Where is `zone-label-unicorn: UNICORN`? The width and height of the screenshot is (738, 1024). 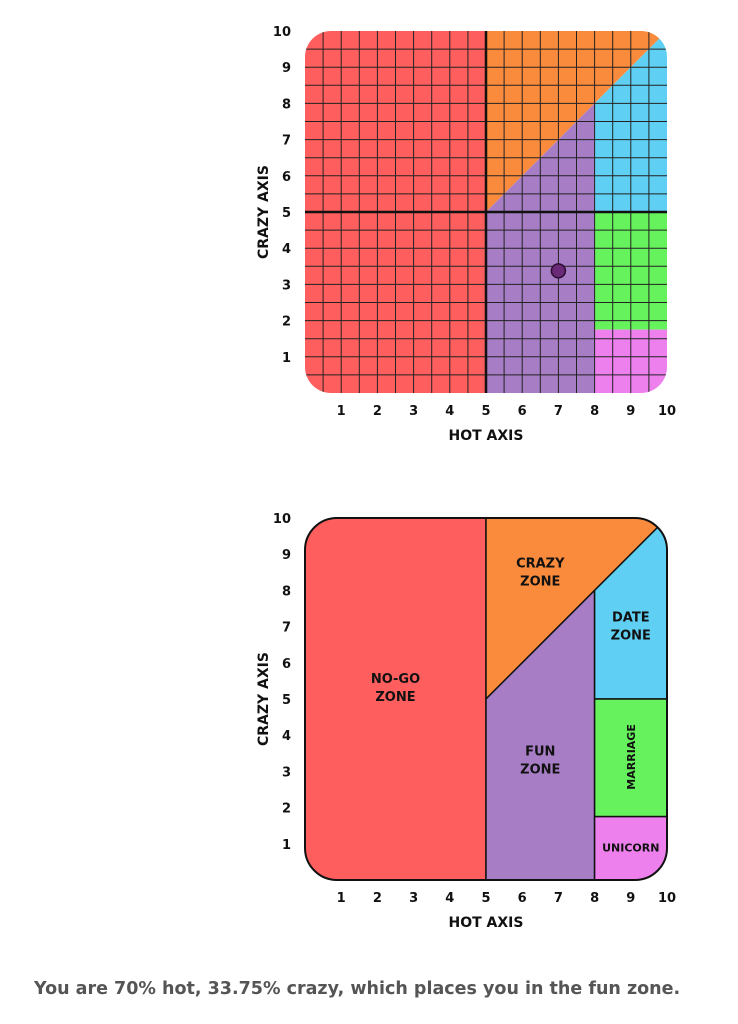 zone-label-unicorn: UNICORN is located at coordinates (630, 847).